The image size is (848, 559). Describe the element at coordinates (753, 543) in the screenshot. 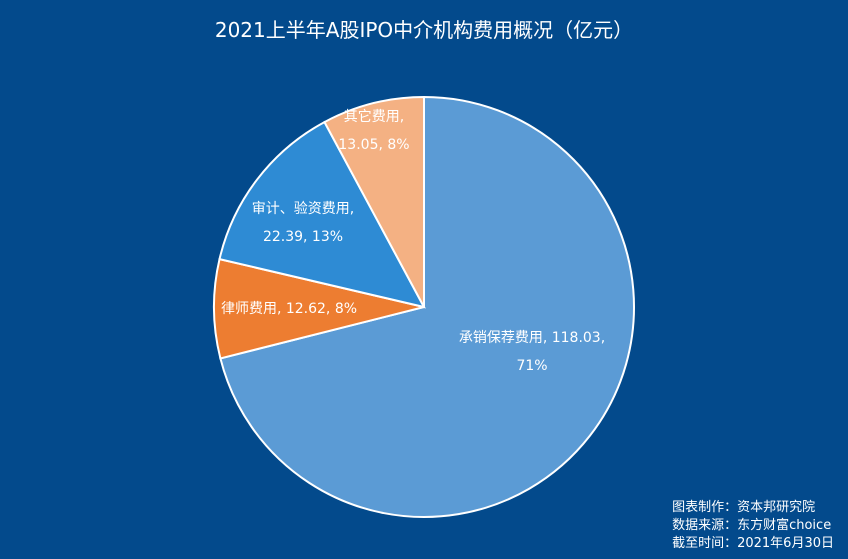

I see `credit-cutoff-date: 截至时间：2021年6月30日` at that location.